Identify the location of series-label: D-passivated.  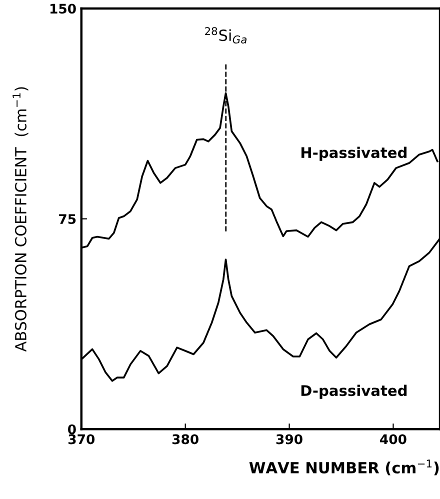
(354, 391).